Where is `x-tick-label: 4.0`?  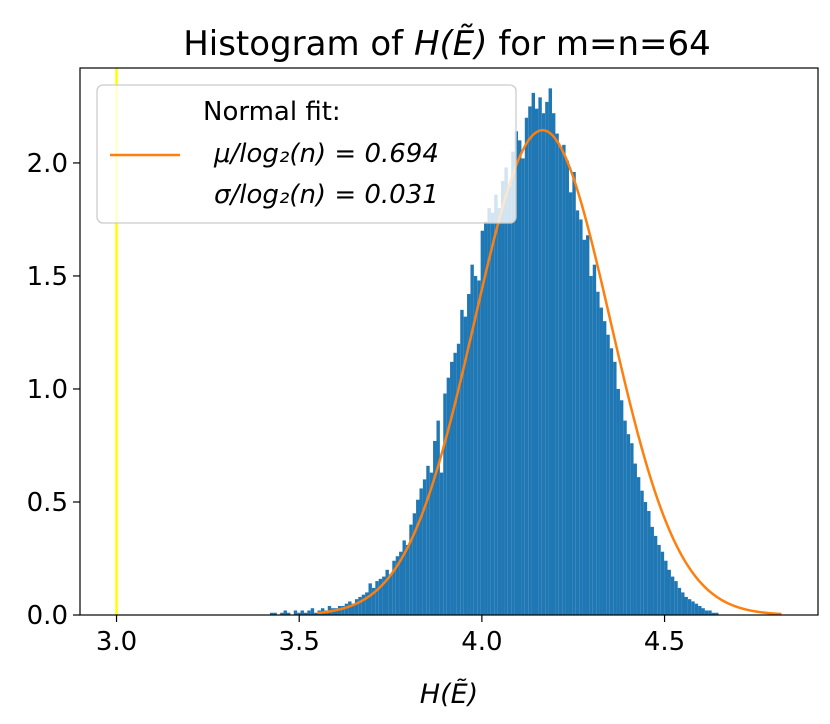 x-tick-label: 4.0 is located at coordinates (481, 642).